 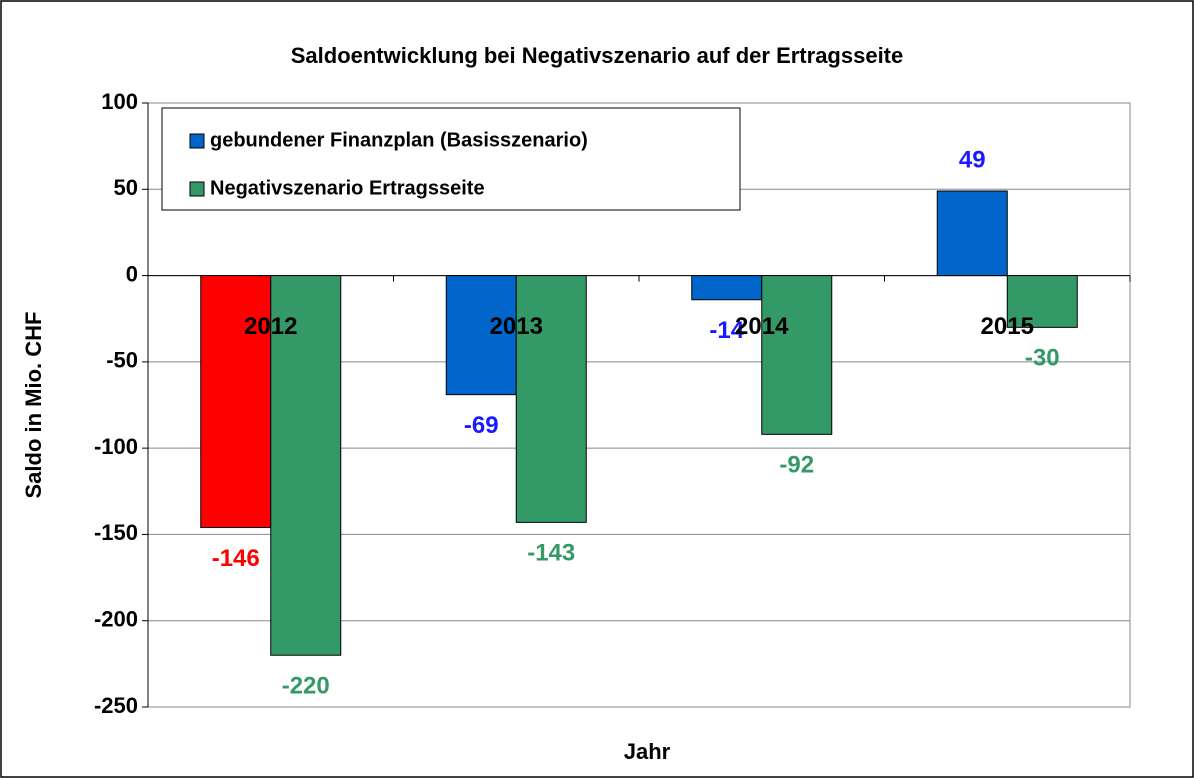 I want to click on x-tick-label: 2014, so click(x=762, y=326).